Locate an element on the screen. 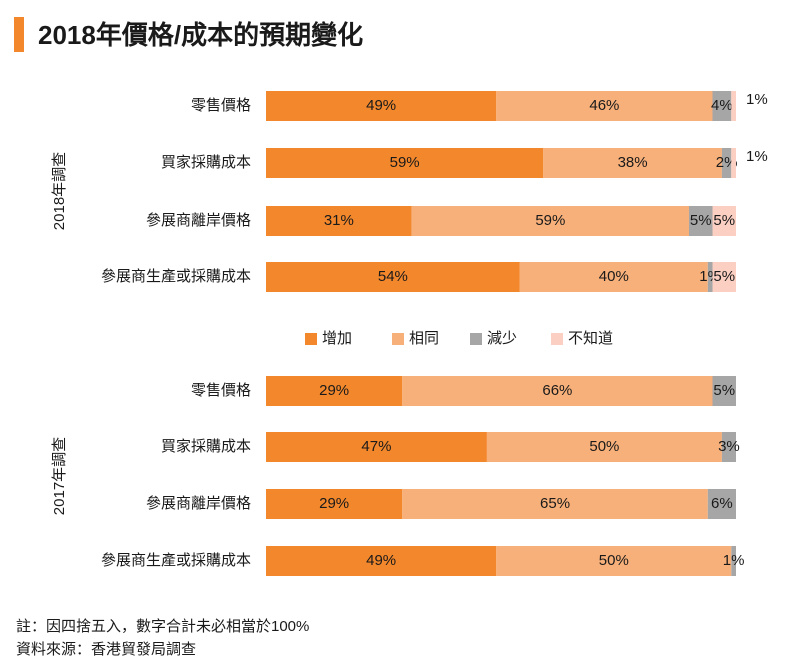 This screenshot has height=672, width=800. data-label: 47% is located at coordinates (376, 446).